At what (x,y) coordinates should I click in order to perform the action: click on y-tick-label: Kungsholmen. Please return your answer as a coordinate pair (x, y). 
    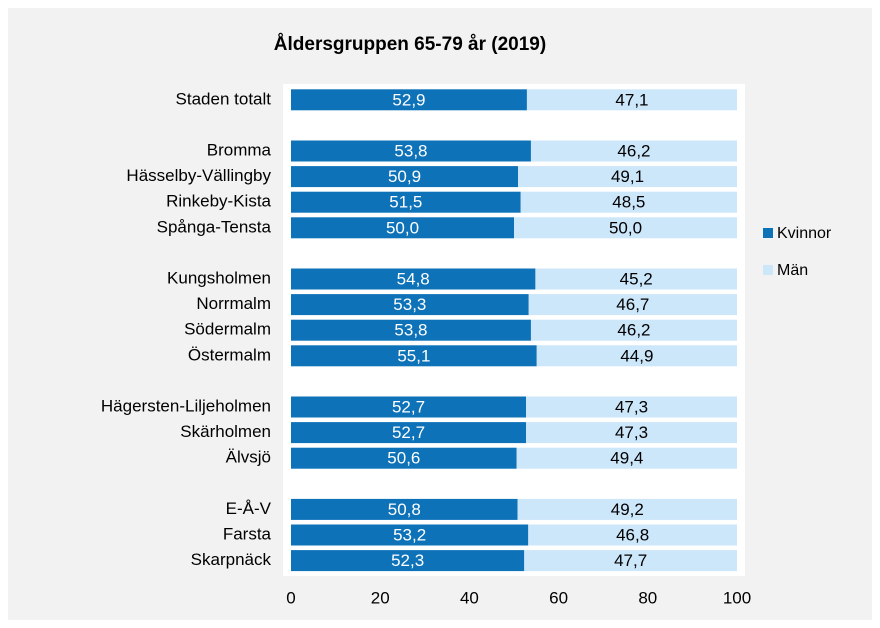
    Looking at the image, I should click on (219, 277).